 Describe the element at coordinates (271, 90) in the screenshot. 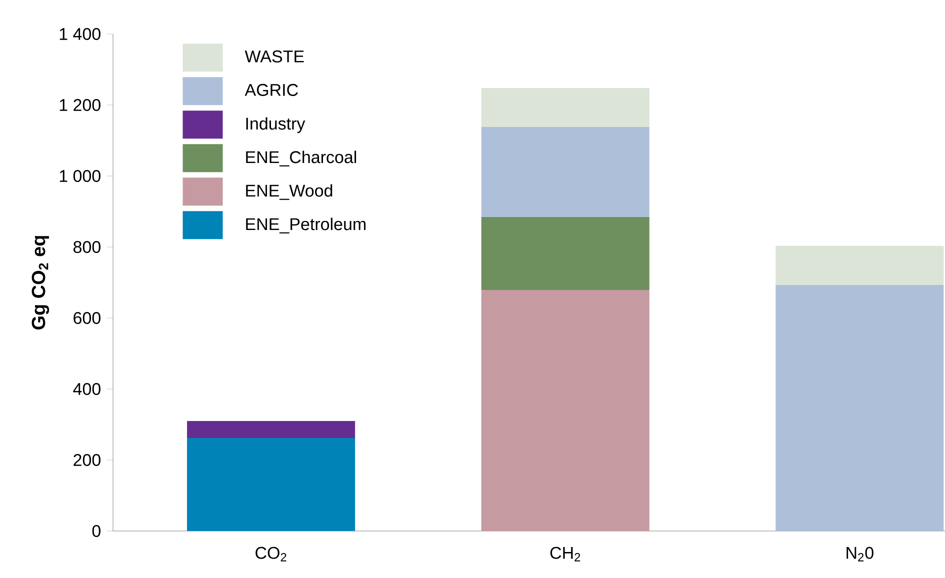

I see `legend-label: AGRIC` at that location.